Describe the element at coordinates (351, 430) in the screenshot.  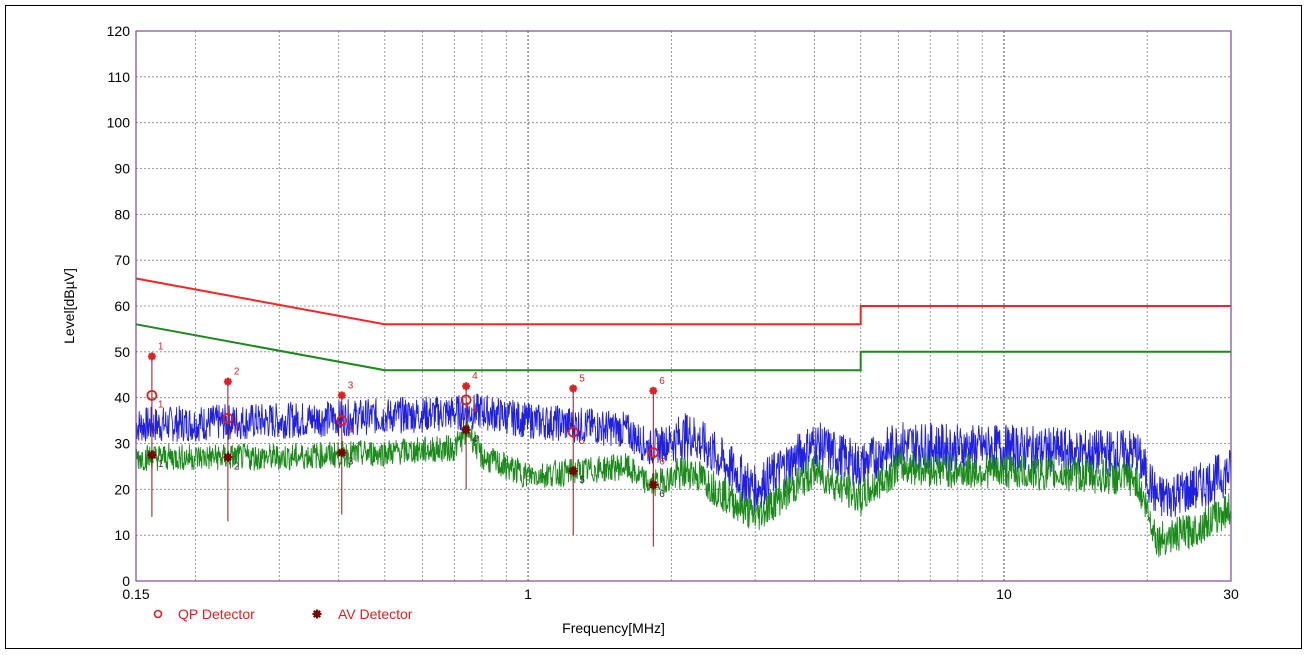
I see `qp-marker-number: 3` at that location.